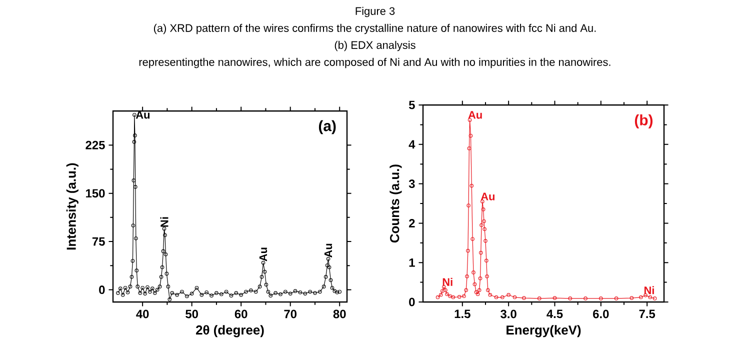 This screenshot has height=350, width=750. I want to click on text: (a) XRD pattern of the wires confirms the crystalline nature of nanowires with fcc Ni and Au., so click(375, 29).